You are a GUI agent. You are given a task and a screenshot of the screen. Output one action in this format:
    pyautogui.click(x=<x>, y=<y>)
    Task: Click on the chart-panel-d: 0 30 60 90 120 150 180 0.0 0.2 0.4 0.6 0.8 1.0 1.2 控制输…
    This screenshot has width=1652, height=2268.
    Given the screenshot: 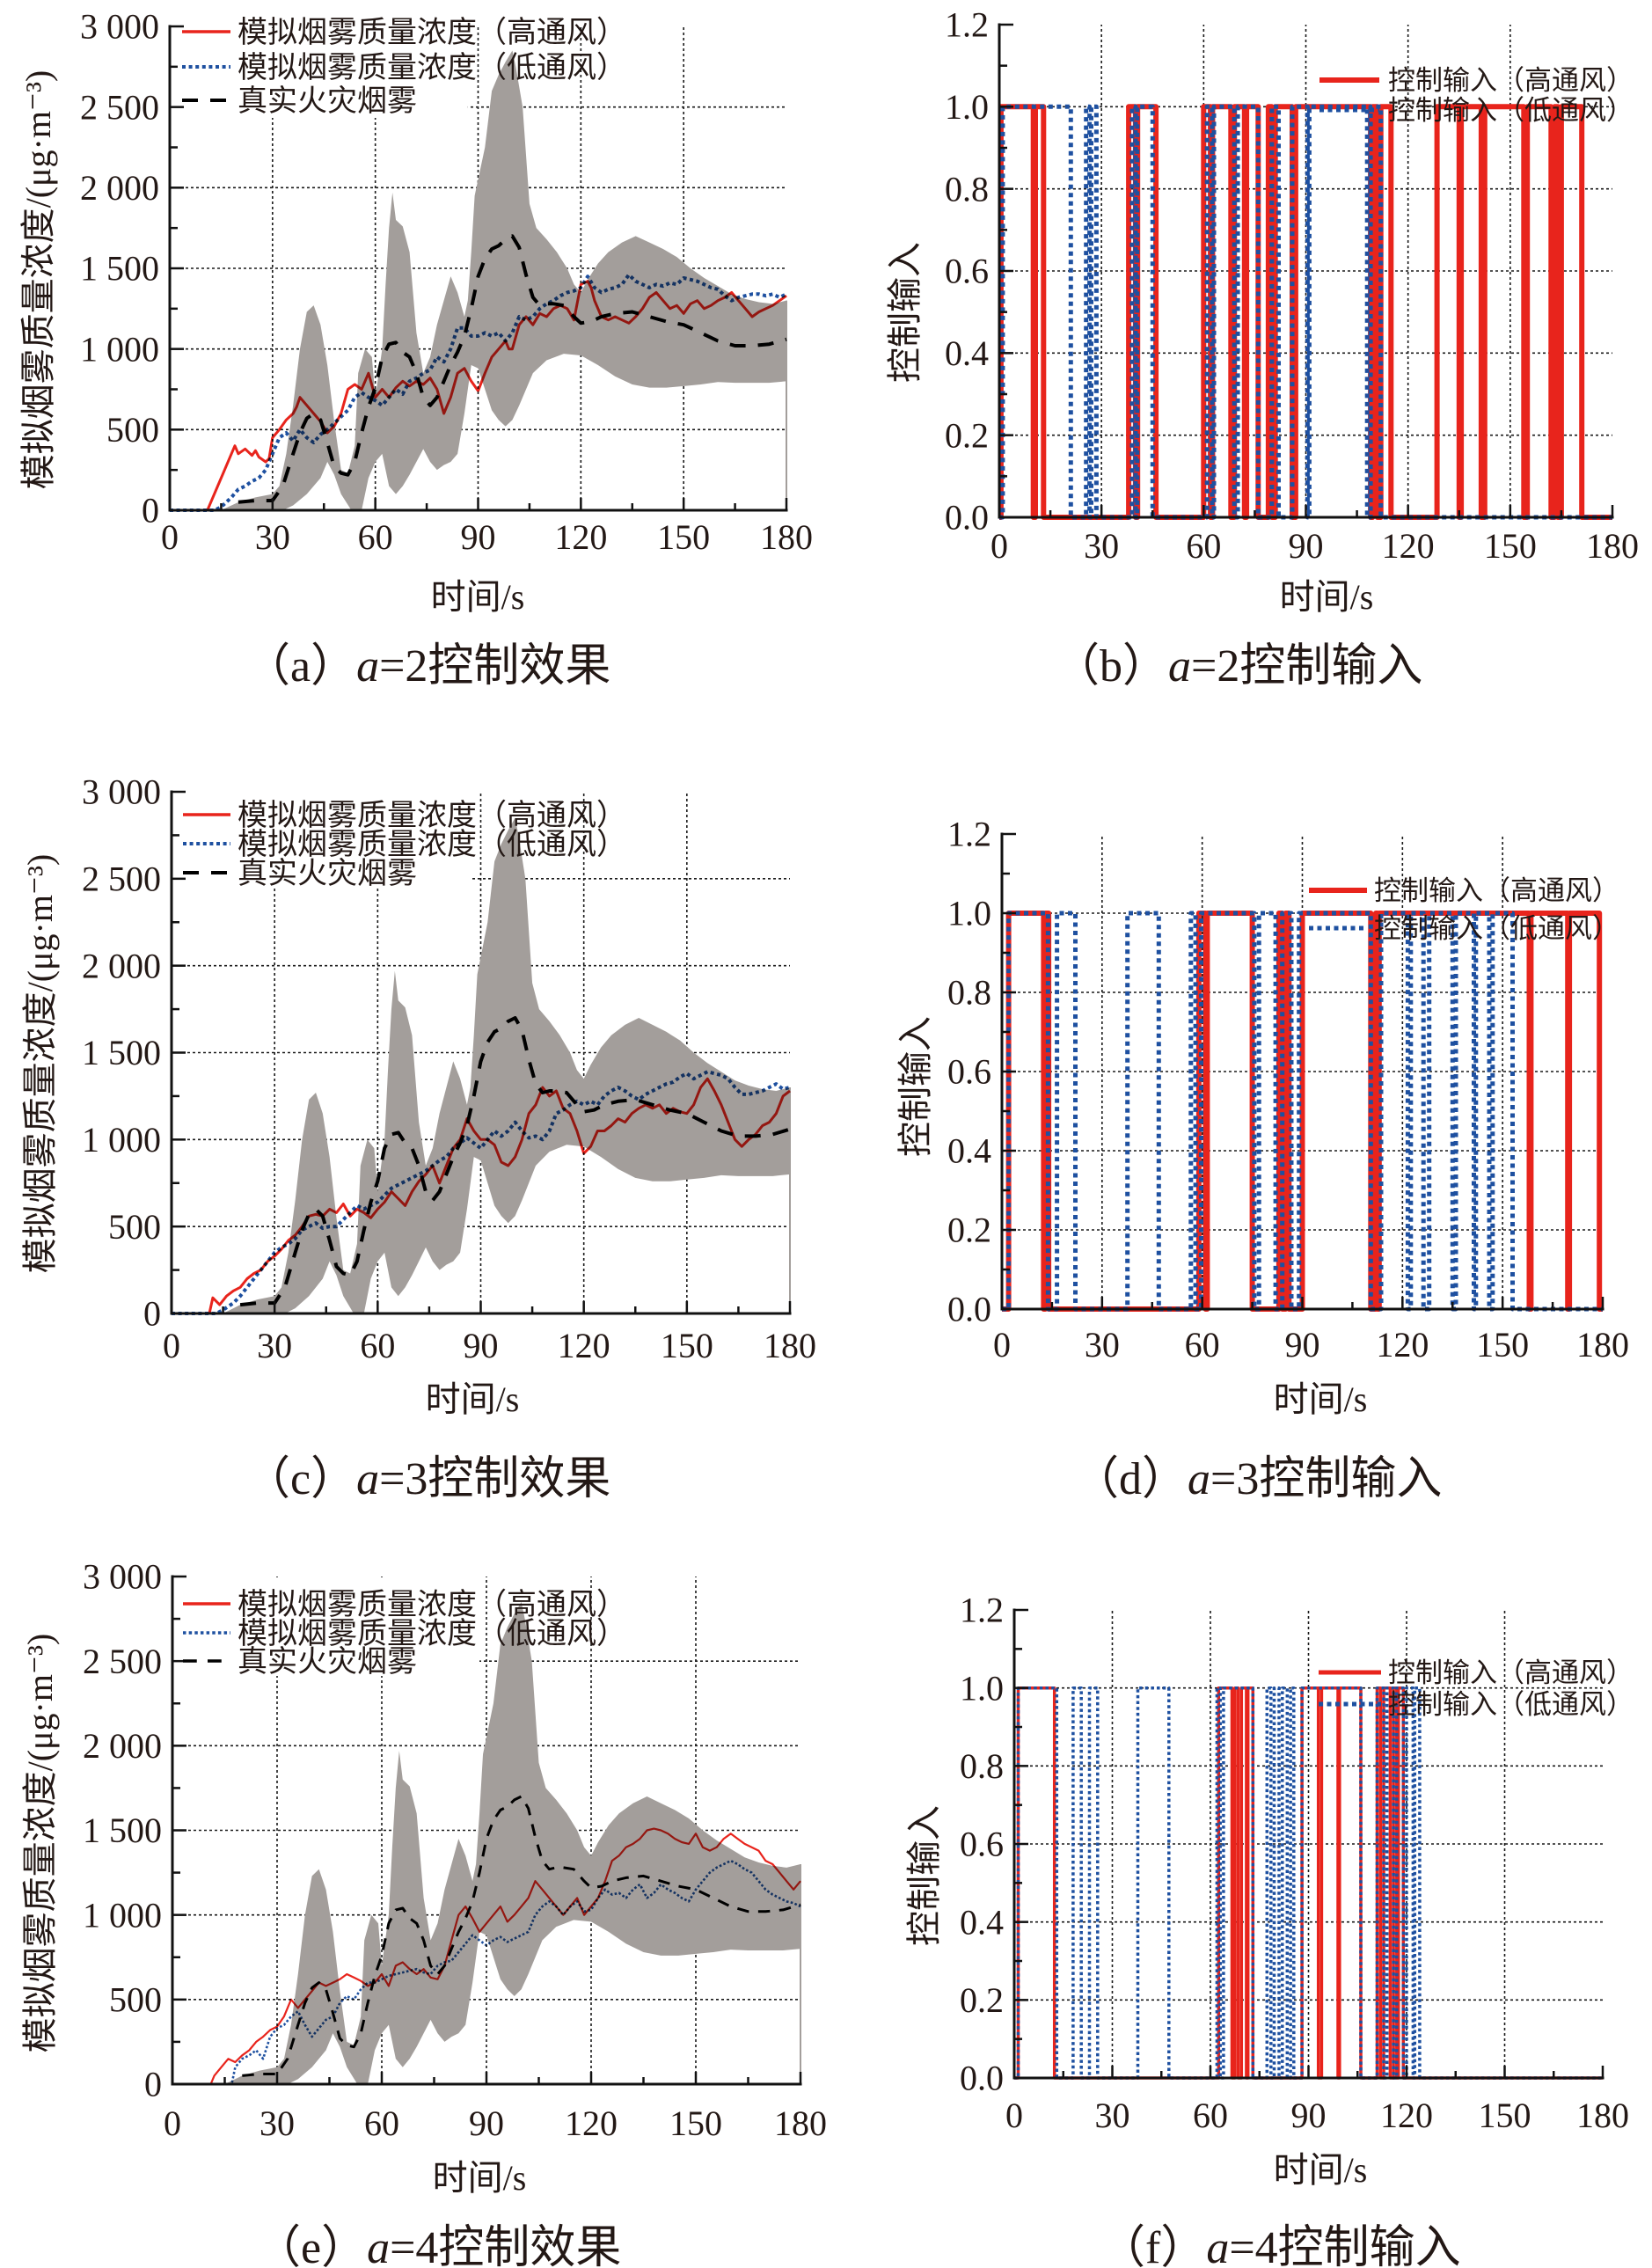 What is the action you would take?
    pyautogui.click(x=1262, y=1117)
    